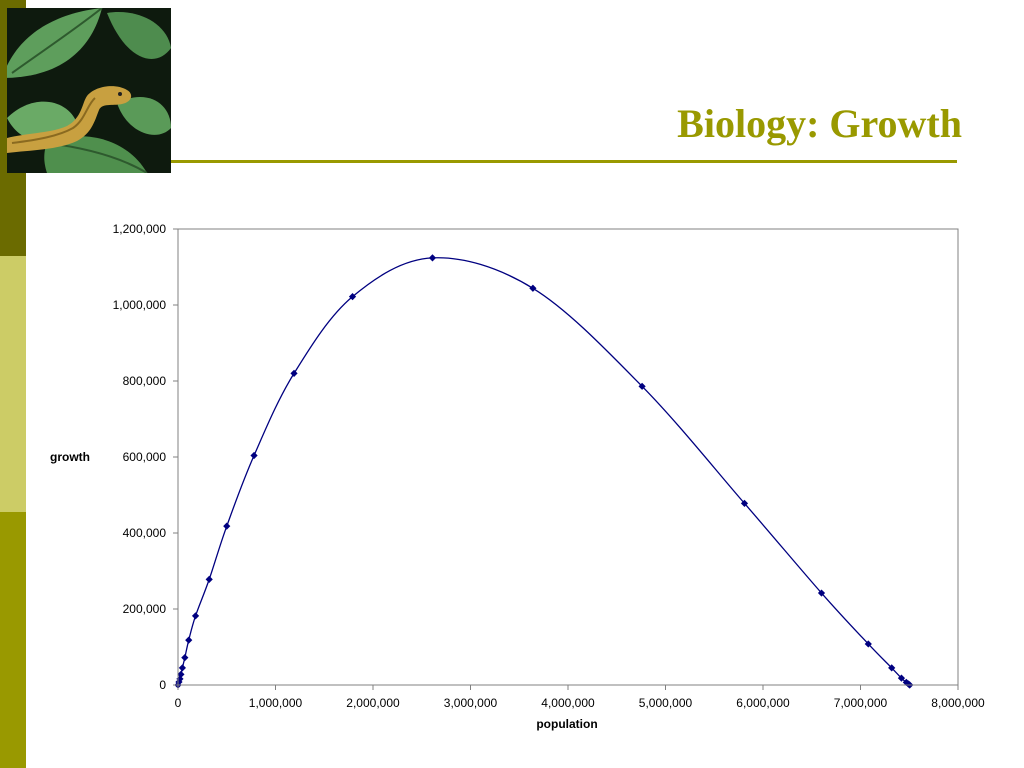 Image resolution: width=1024 pixels, height=768 pixels. What do you see at coordinates (145, 609) in the screenshot?
I see `y-tick-label: 200,000` at bounding box center [145, 609].